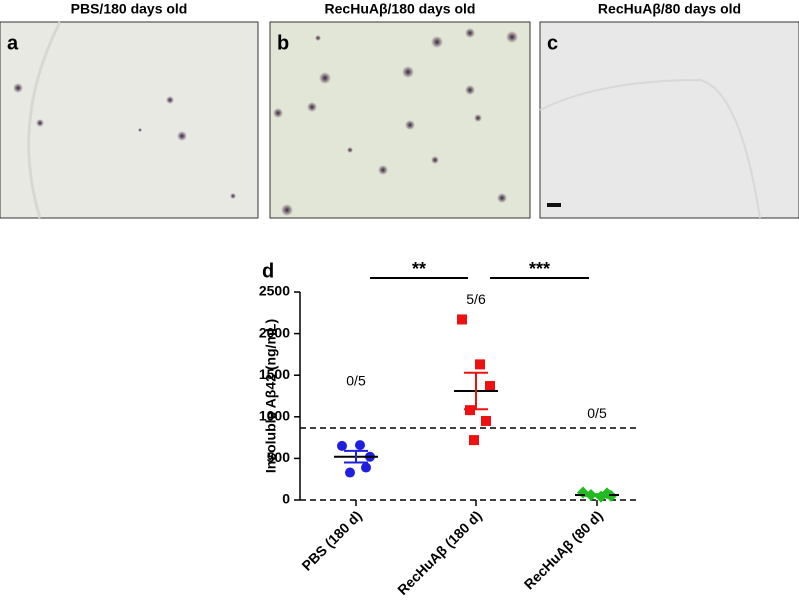 The height and width of the screenshot is (612, 799). I want to click on micrograph-b, so click(400, 120).